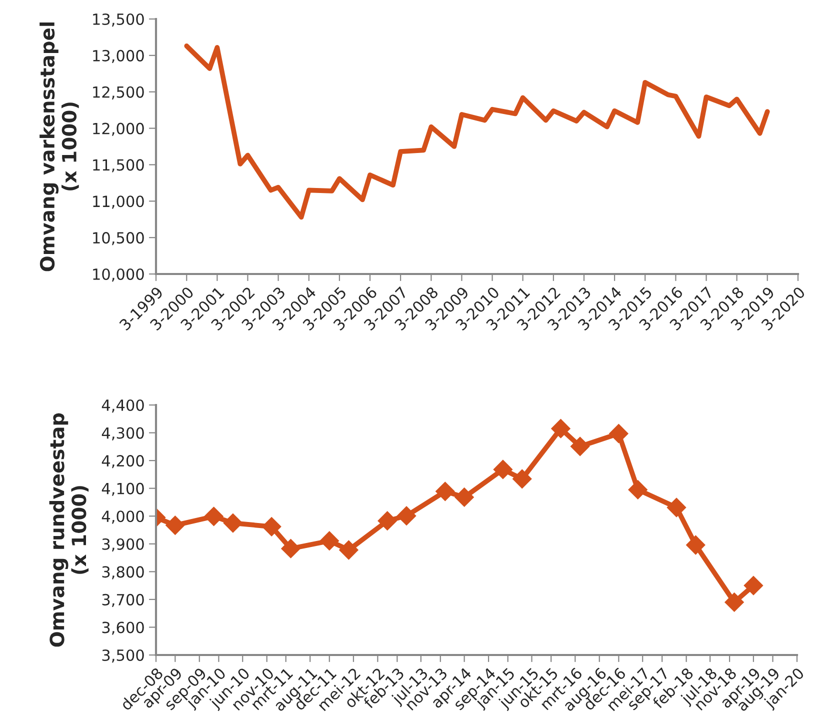  What do you see at coordinates (123, 517) in the screenshot?
I see `y-tick-label: 4,000` at bounding box center [123, 517].